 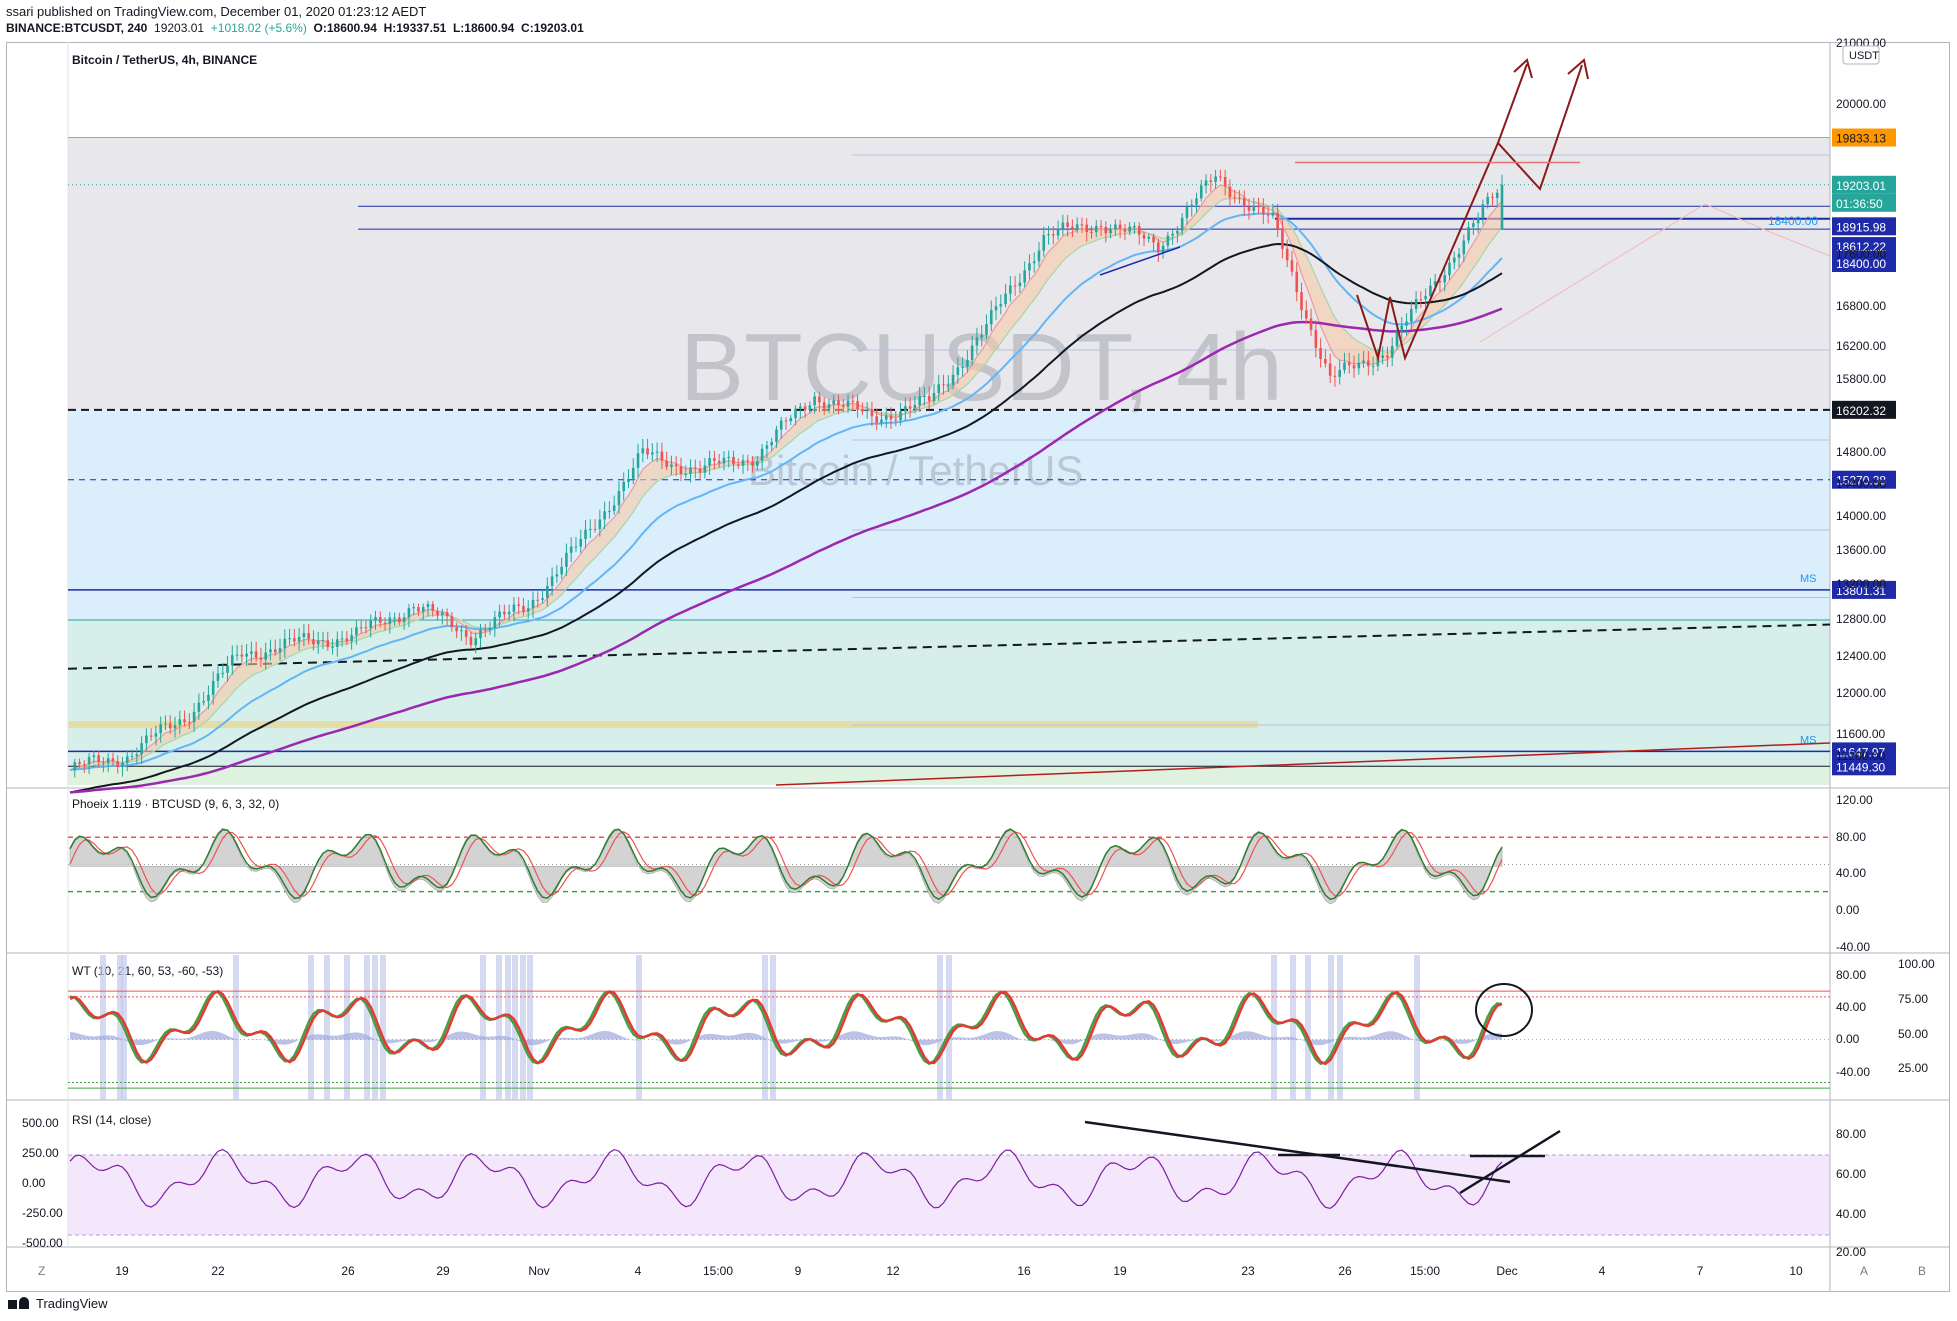 I want to click on price-change: +1018.02 (+5.6%), so click(x=258, y=28).